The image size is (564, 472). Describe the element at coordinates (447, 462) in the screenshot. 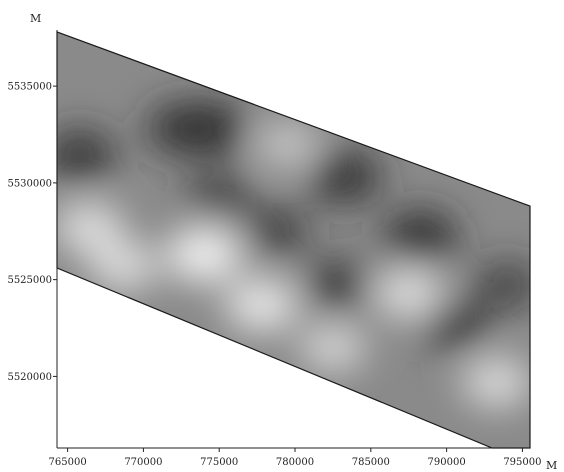

I see `x-tick-label: 790000` at that location.